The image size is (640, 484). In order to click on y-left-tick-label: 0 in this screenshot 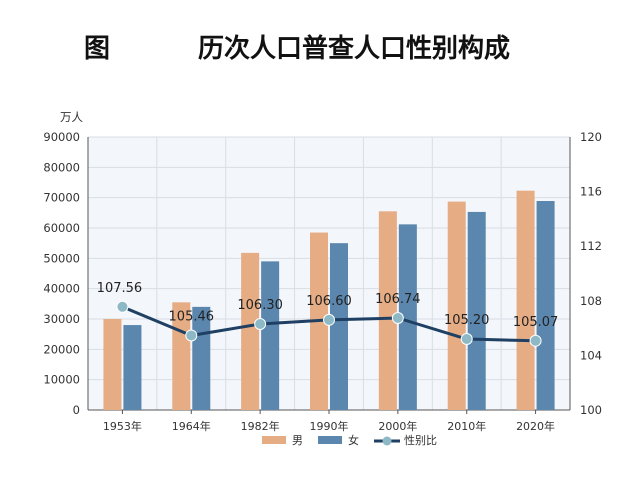, I will do `click(76, 410)`.